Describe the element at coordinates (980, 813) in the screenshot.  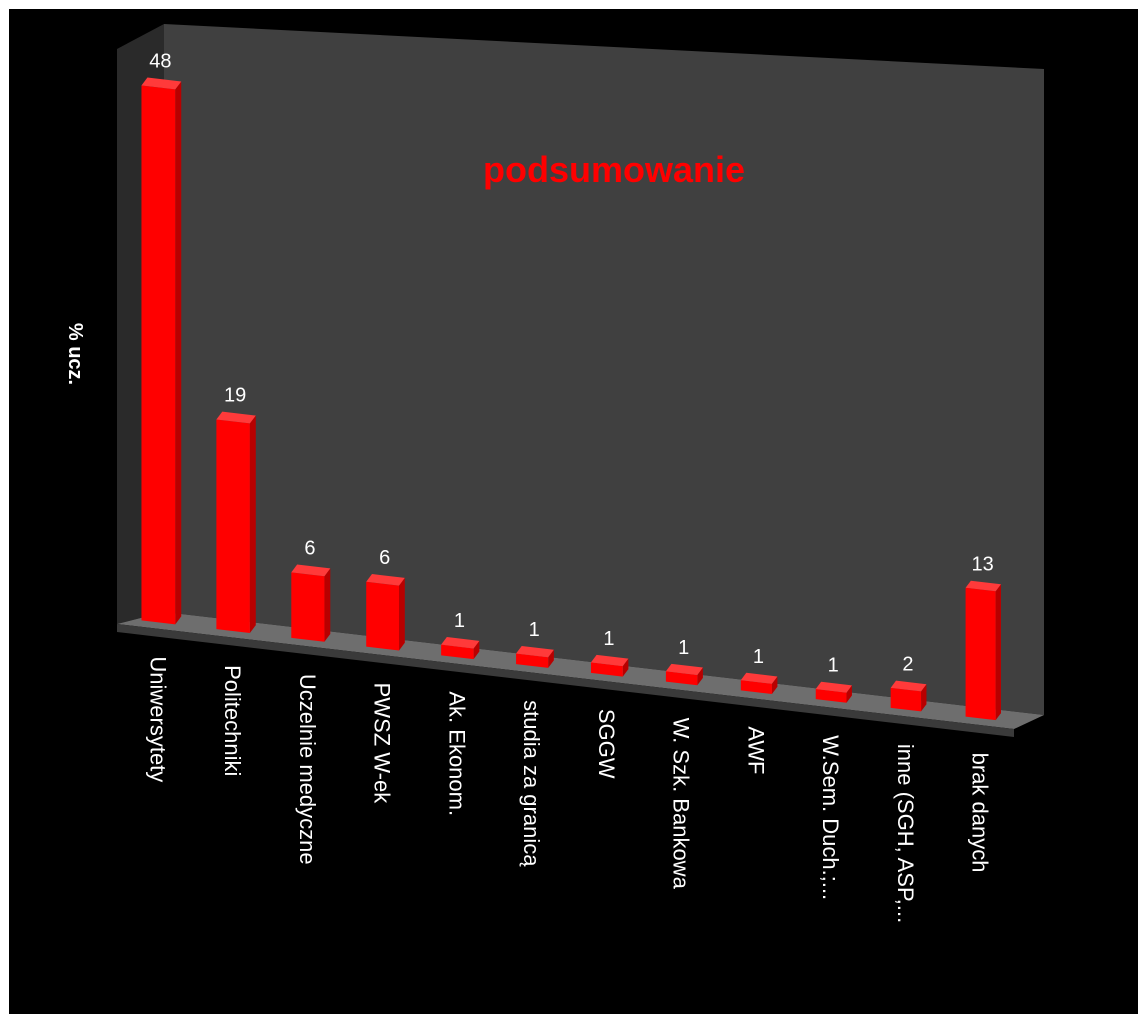
I see `category-tick-label: brak danych` at that location.